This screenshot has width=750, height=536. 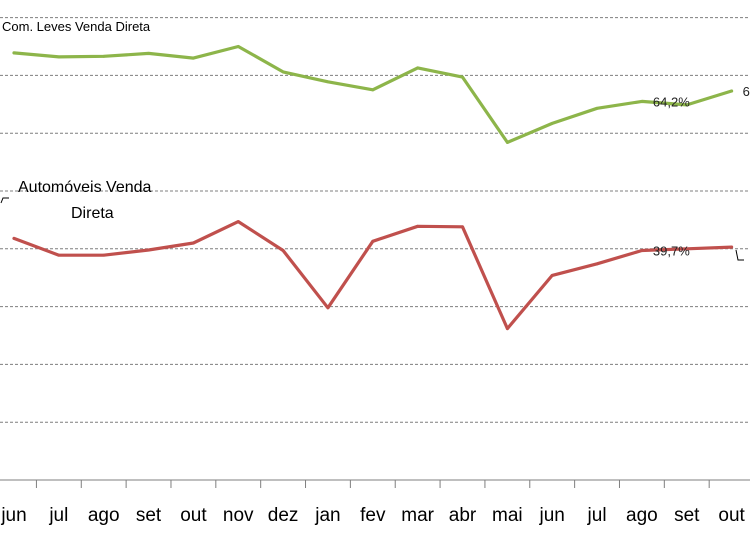 I want to click on data-labels: 64,2% 6 39,7%, so click(x=701, y=171).